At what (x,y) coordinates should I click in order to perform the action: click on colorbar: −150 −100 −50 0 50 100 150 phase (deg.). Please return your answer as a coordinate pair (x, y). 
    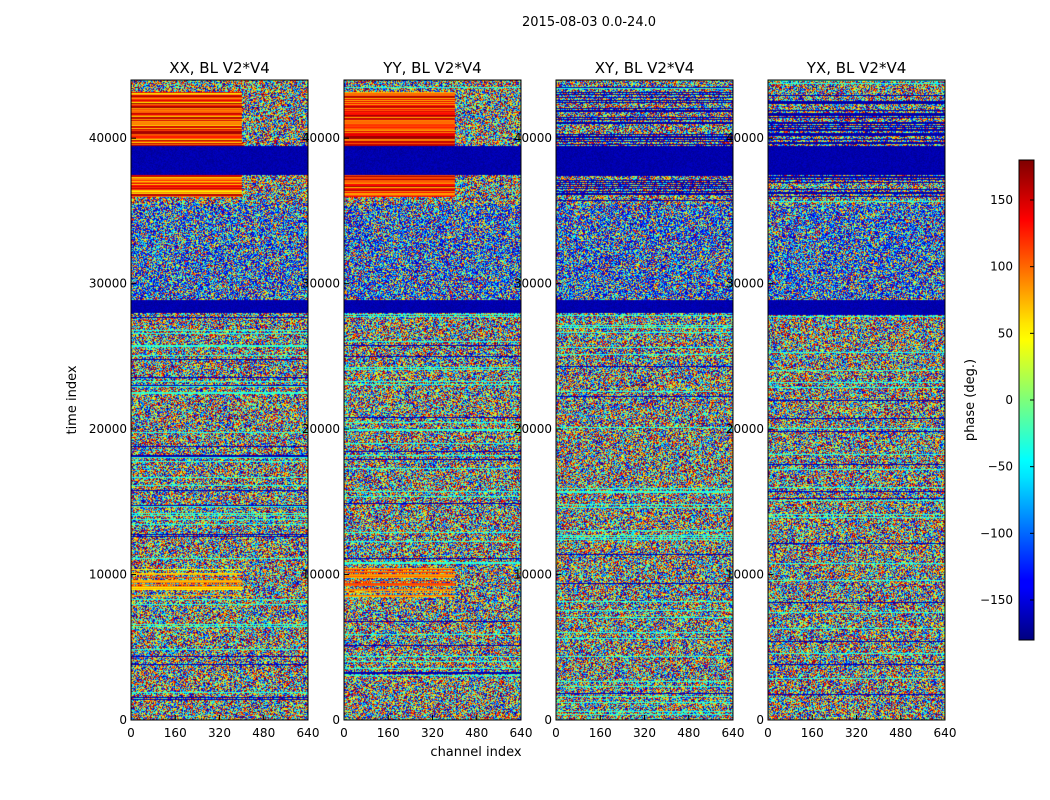
    Looking at the image, I should click on (999, 400).